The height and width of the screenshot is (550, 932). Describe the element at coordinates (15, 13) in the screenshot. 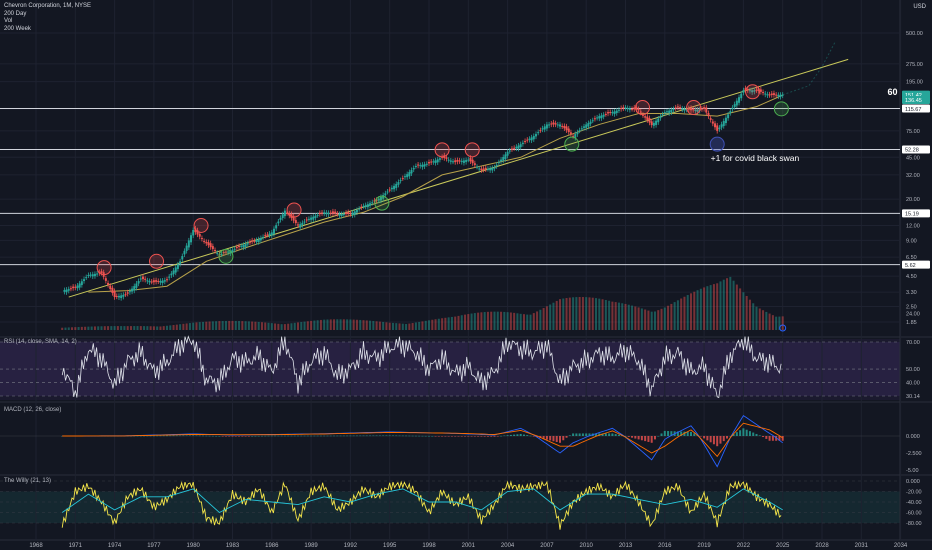

I see `indicator-200-day: 200 Day` at that location.